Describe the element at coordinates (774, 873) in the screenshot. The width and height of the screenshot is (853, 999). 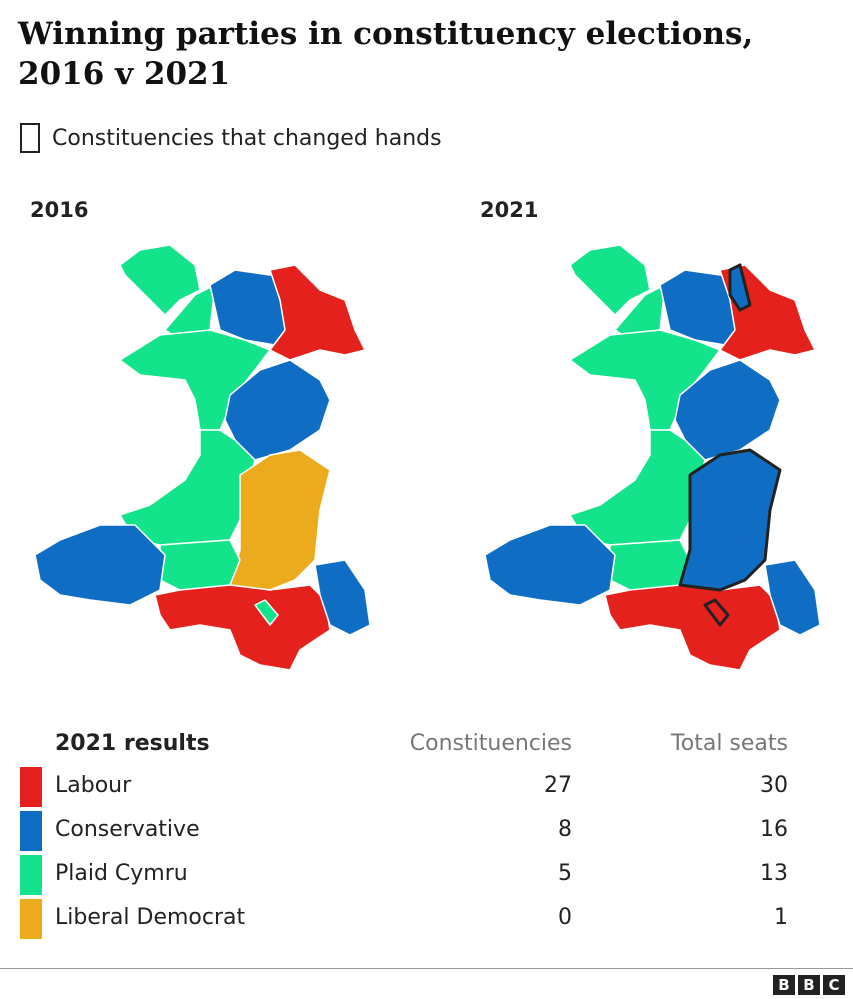
I see `total-seats: 13` at that location.